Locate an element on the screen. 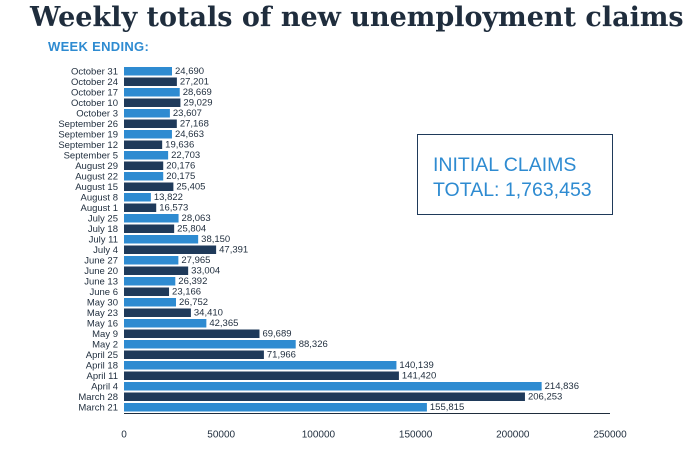 The image size is (696, 453). category-label: August 29 is located at coordinates (96, 166).